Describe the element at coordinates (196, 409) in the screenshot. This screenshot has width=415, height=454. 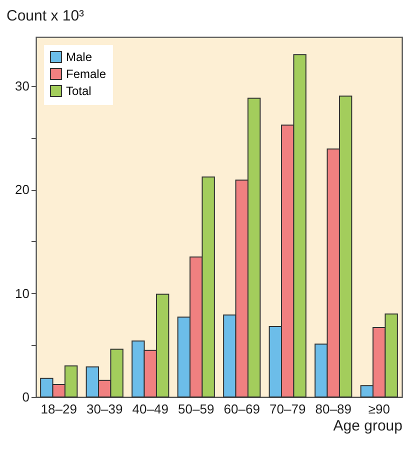
I see `x-tick-label: 50–59` at that location.